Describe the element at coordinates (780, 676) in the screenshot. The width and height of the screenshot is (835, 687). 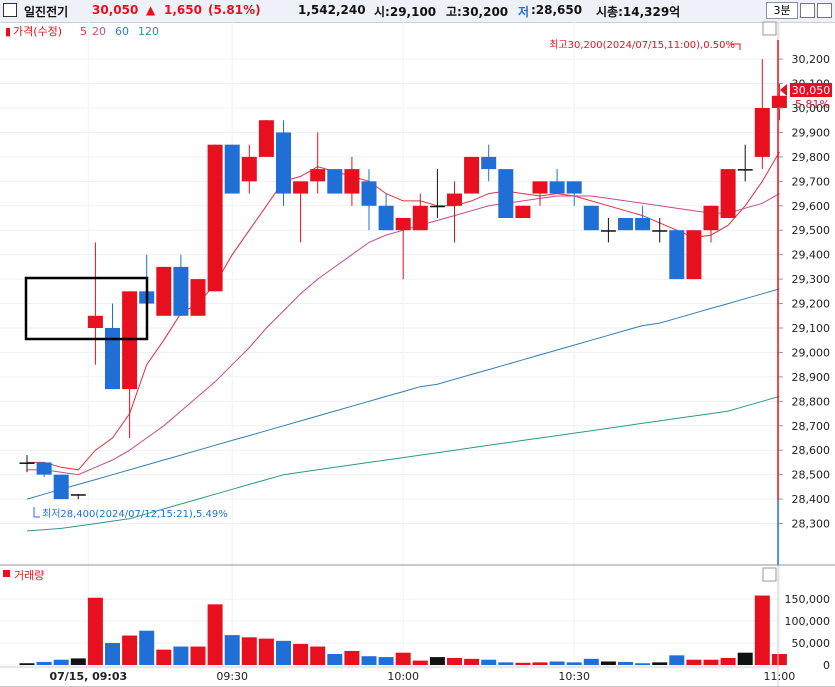
I see `time-tick-label: 11:00` at that location.